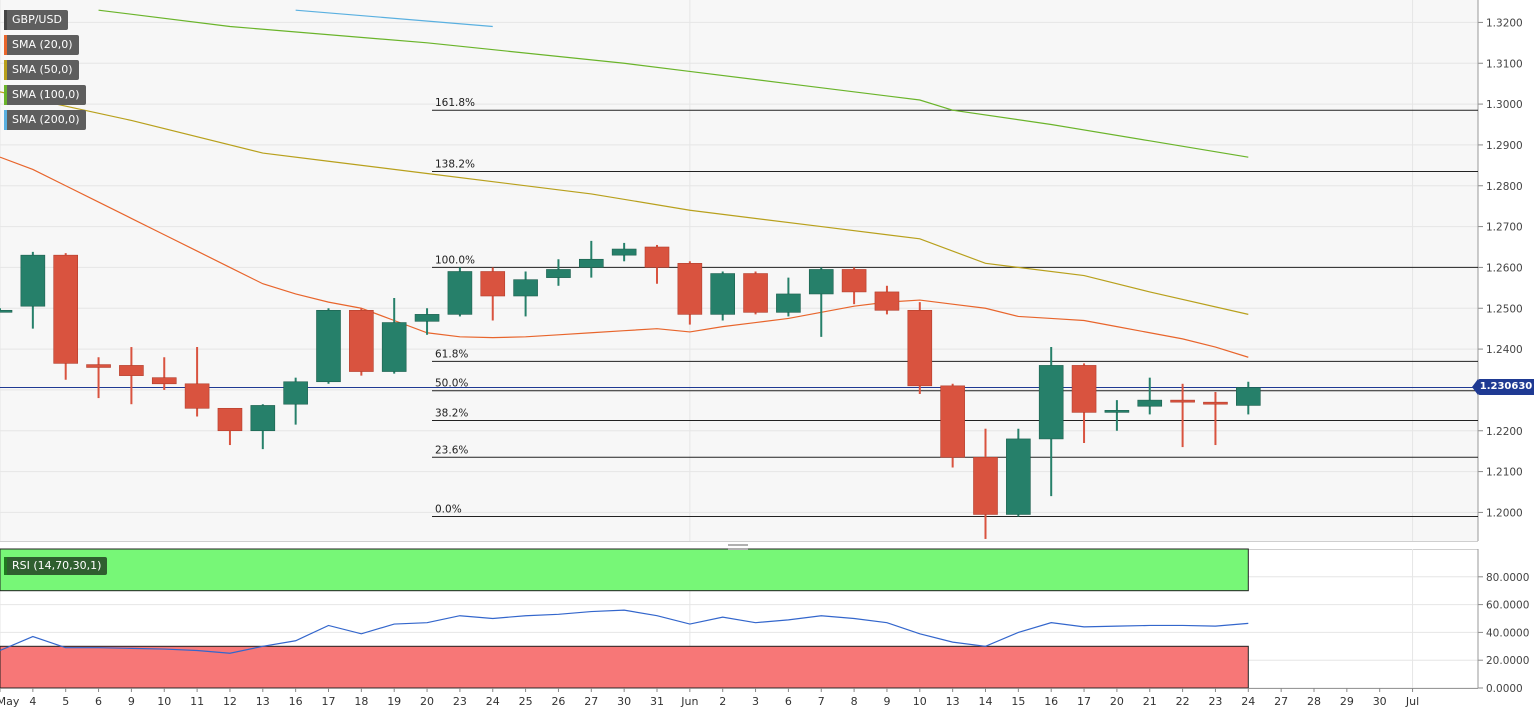 Image resolution: width=1536 pixels, height=722 pixels. Describe the element at coordinates (722, 701) in the screenshot. I see `x-tick-label: 2` at that location.